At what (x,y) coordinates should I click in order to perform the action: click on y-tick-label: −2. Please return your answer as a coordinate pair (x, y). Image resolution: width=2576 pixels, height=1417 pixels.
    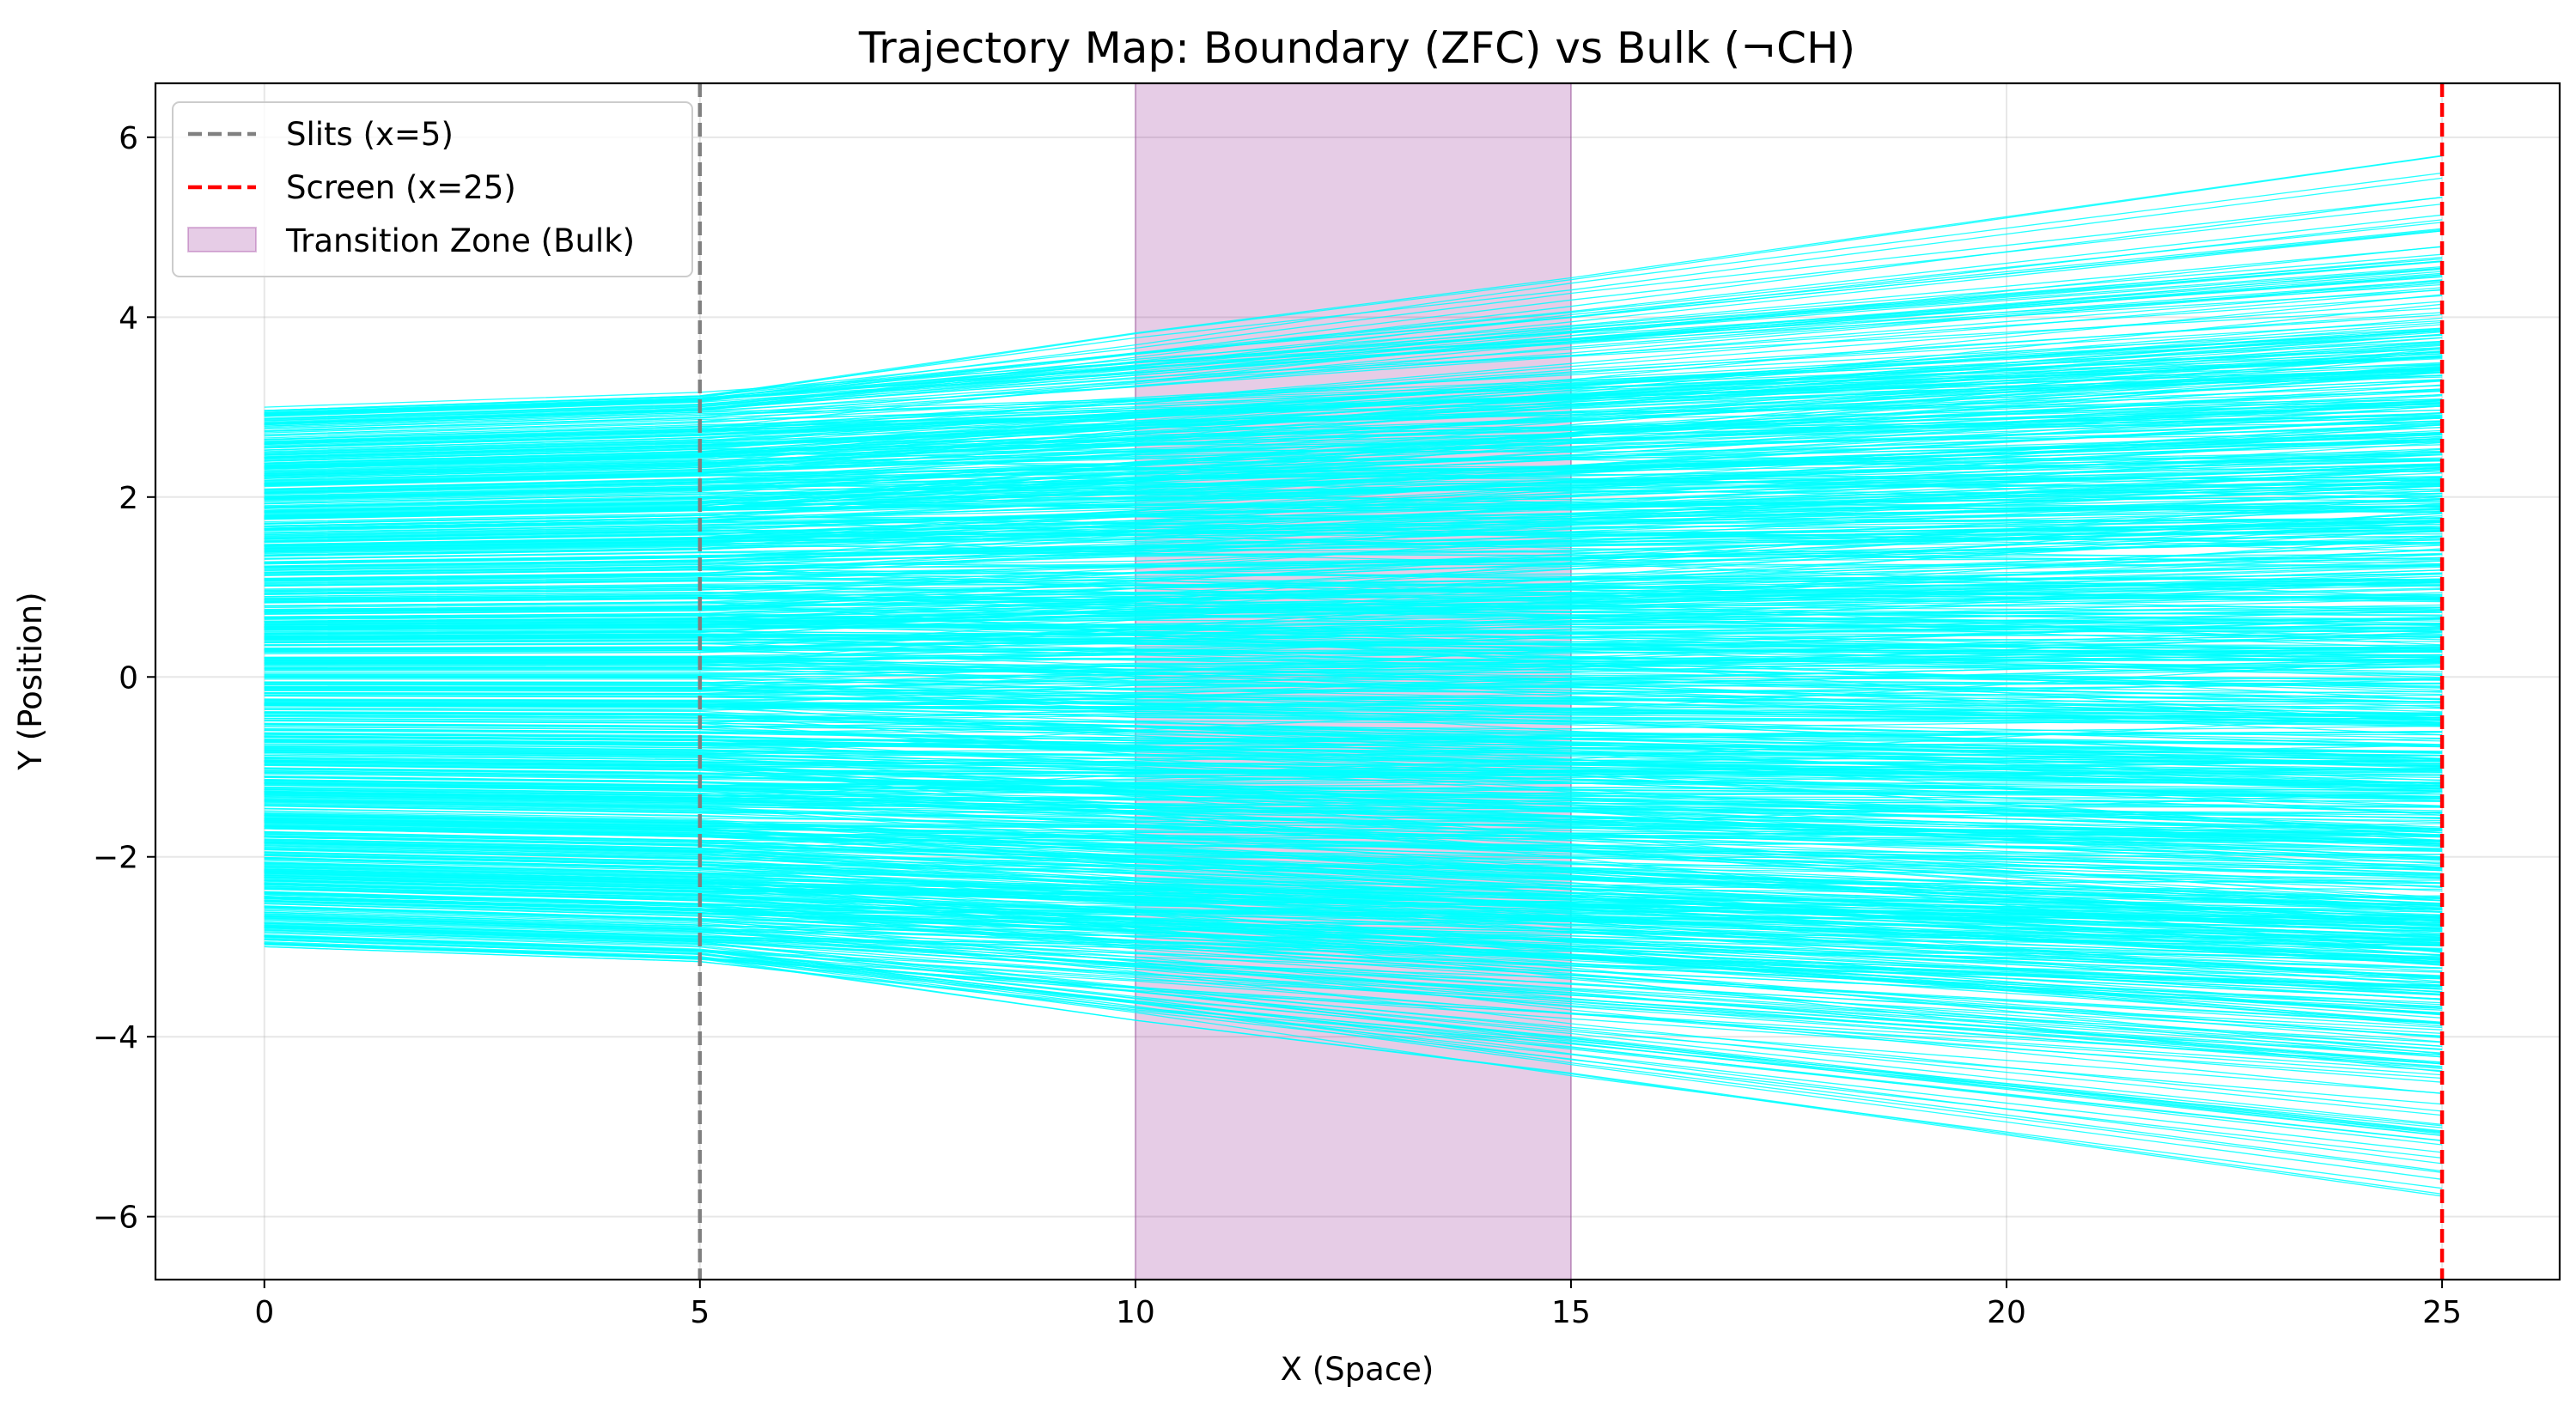
    Looking at the image, I should click on (116, 858).